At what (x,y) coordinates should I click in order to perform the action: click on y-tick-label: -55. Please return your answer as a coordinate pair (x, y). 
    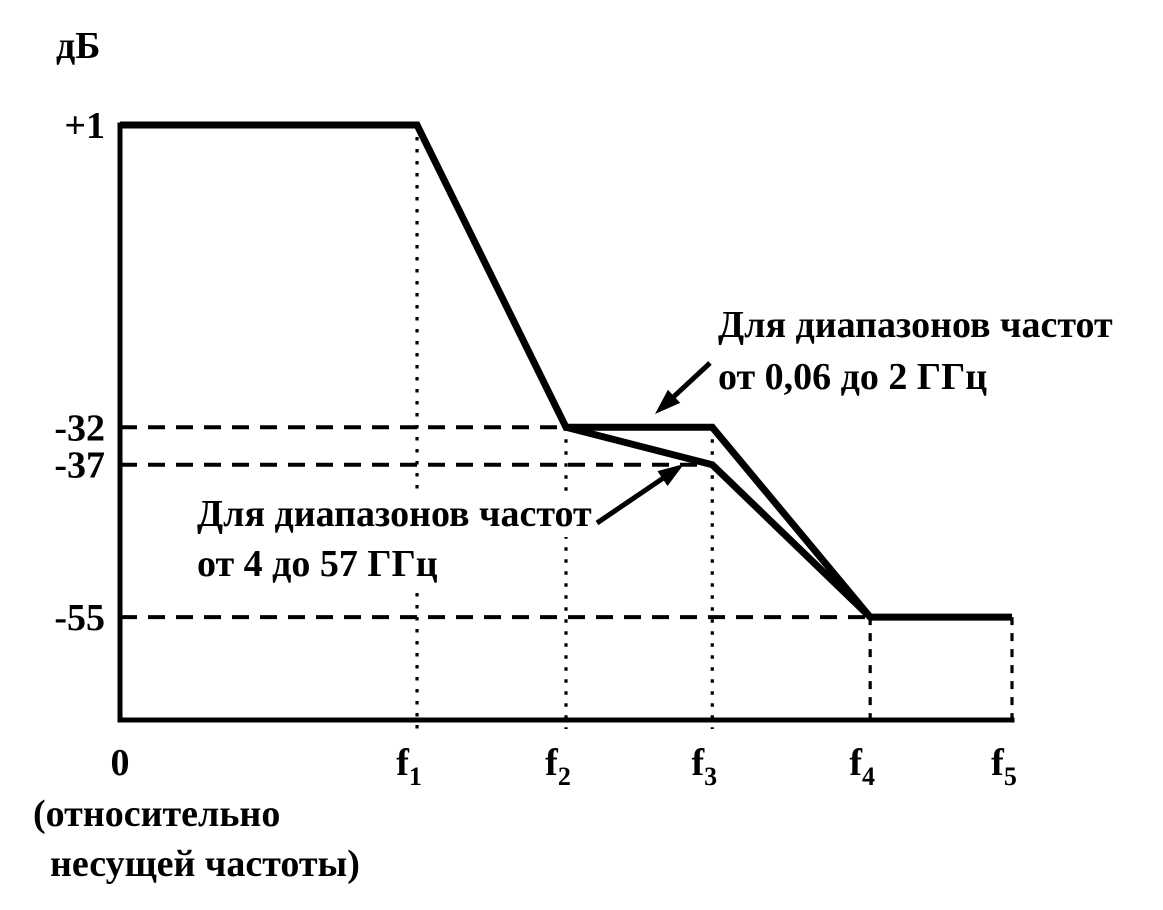
    Looking at the image, I should click on (79, 618).